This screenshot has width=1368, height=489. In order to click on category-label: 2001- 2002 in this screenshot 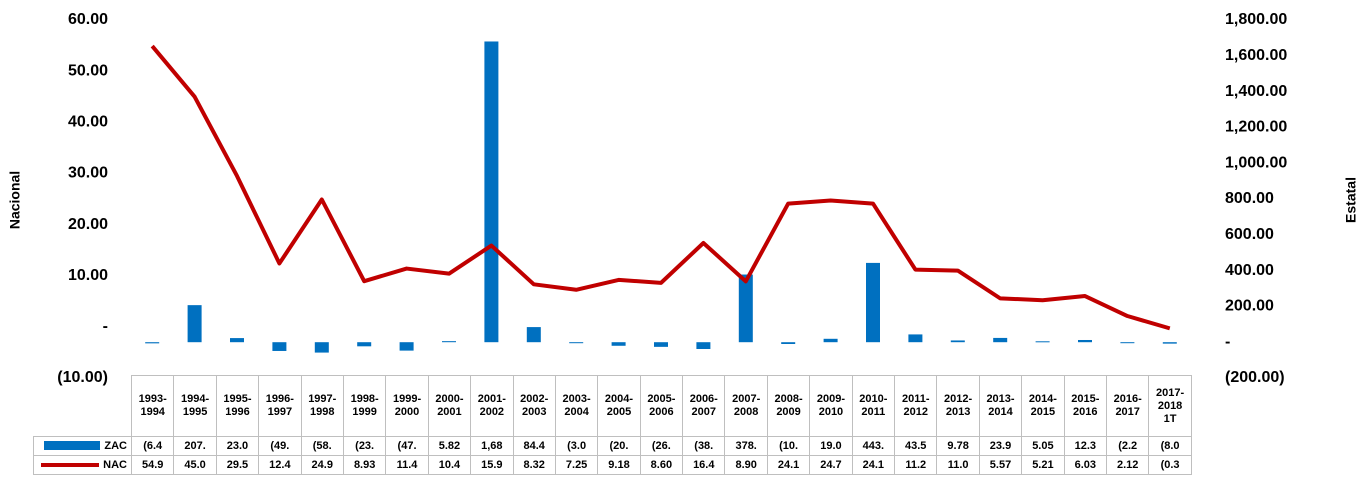, I will do `click(492, 406)`.